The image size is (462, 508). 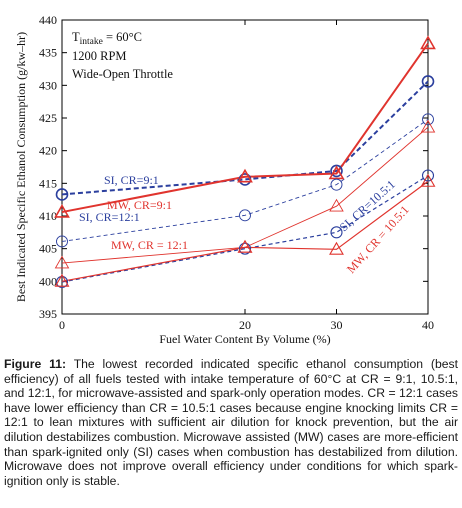 What do you see at coordinates (48, 53) in the screenshot?
I see `y-tick-label: 435` at bounding box center [48, 53].